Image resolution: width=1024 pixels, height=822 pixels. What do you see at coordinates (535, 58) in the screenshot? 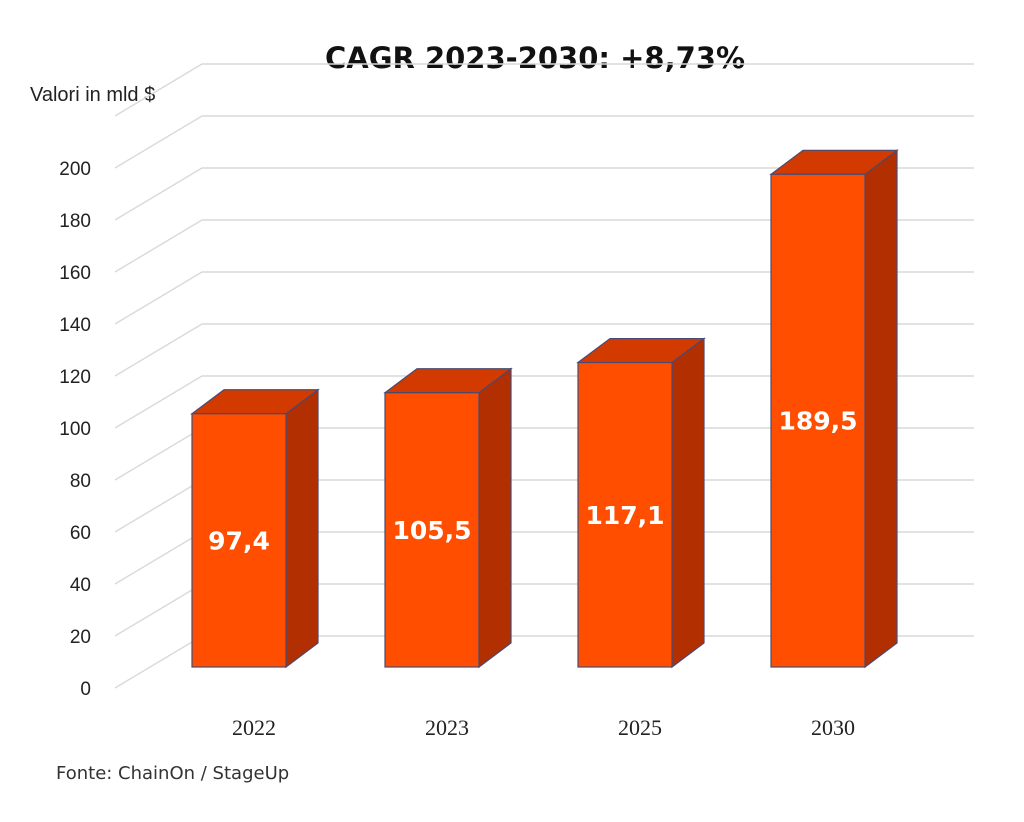
I see `chart-title: CAGR 2023-2030: +8,73%` at bounding box center [535, 58].